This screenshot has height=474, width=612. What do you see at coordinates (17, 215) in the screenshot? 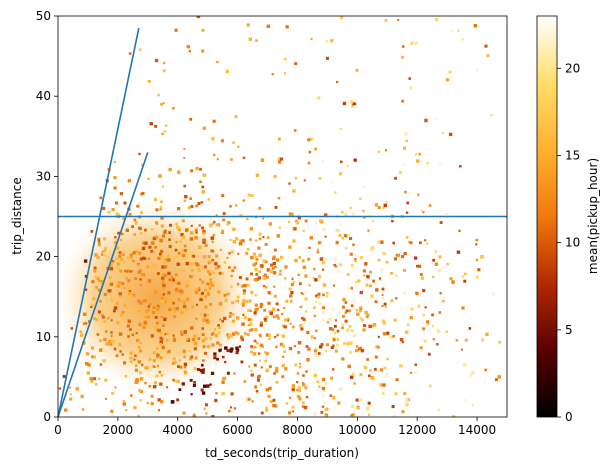
I see `y-axis-label: trip_distance` at bounding box center [17, 215].